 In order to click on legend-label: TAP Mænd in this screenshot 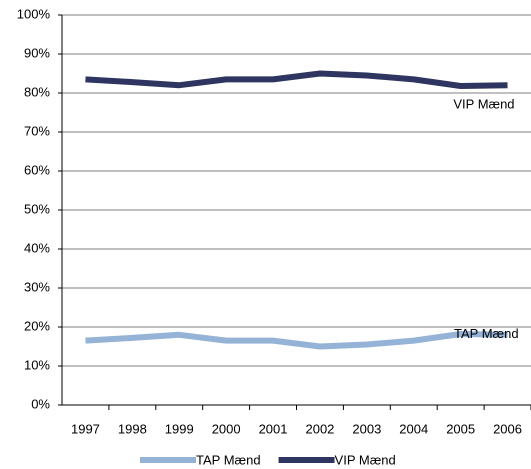, I will do `click(228, 459)`.